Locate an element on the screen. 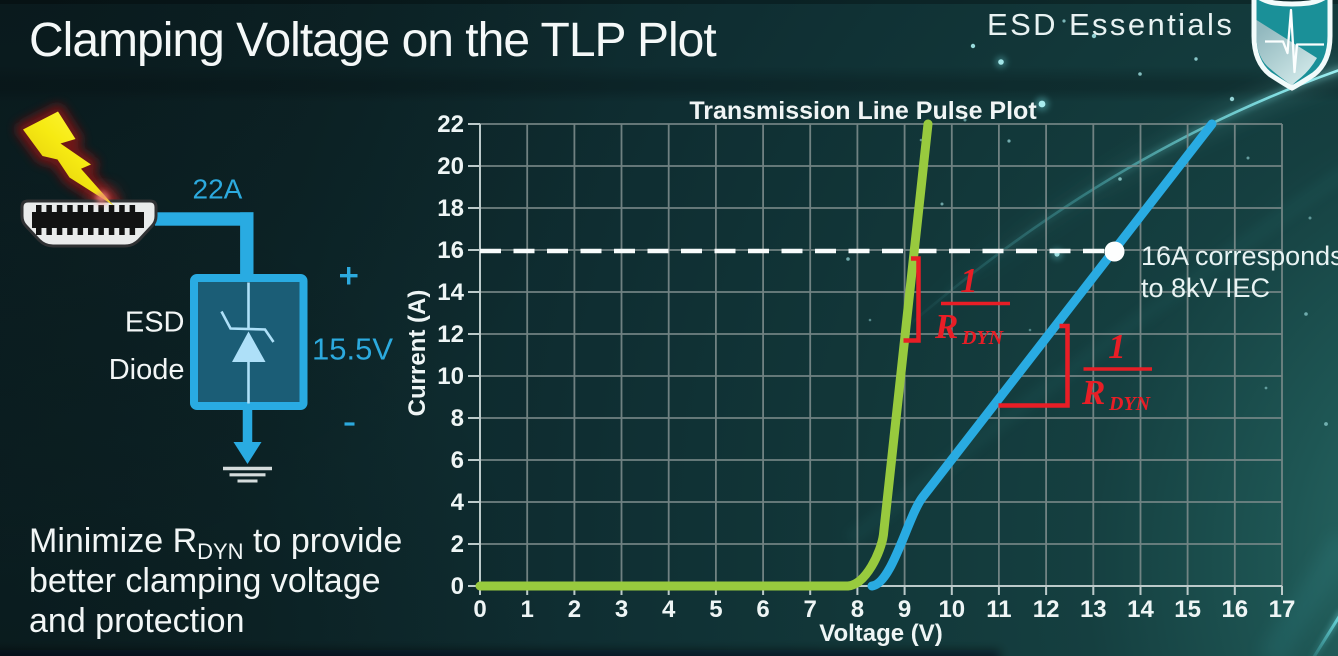  svg-text: Transmission Line Pulse Plot is located at coordinates (863, 111).